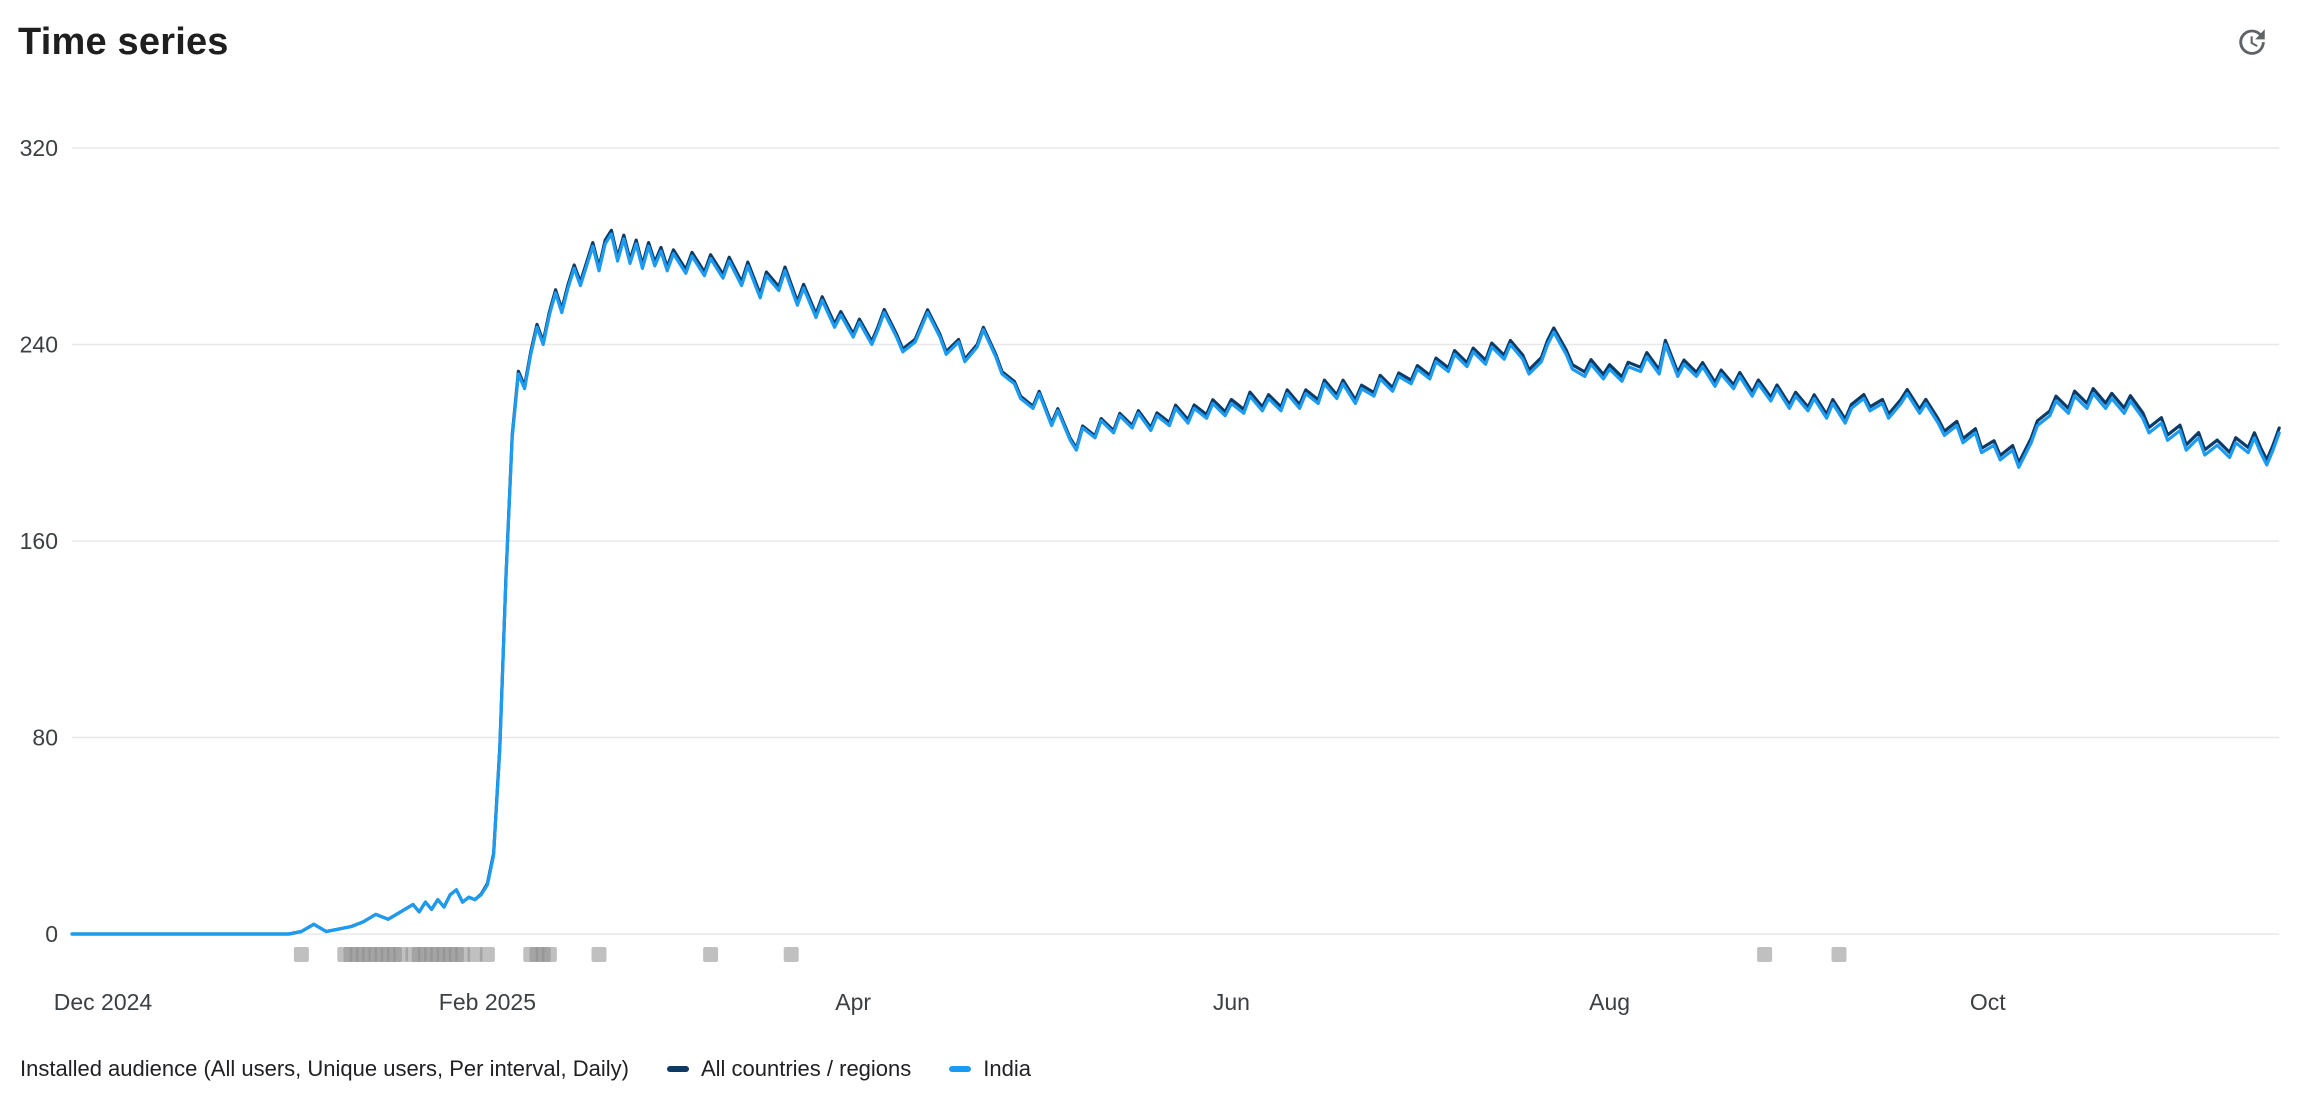  I want to click on y-axis-tick-label: 320, so click(39, 148).